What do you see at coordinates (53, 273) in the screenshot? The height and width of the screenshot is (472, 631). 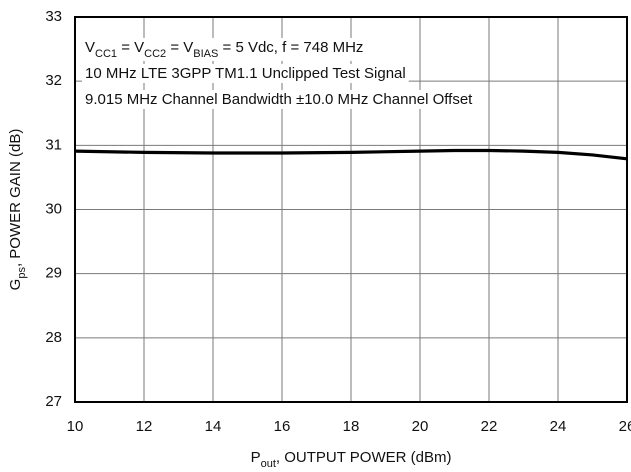 I see `y-tick-label: 29` at bounding box center [53, 273].